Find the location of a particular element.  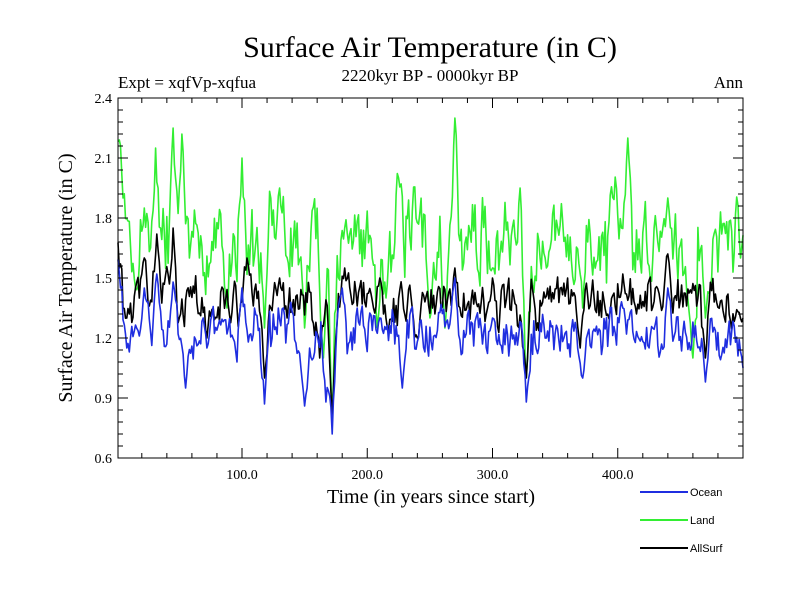

legend: Ocean Land AllSurf is located at coordinates (681, 521).